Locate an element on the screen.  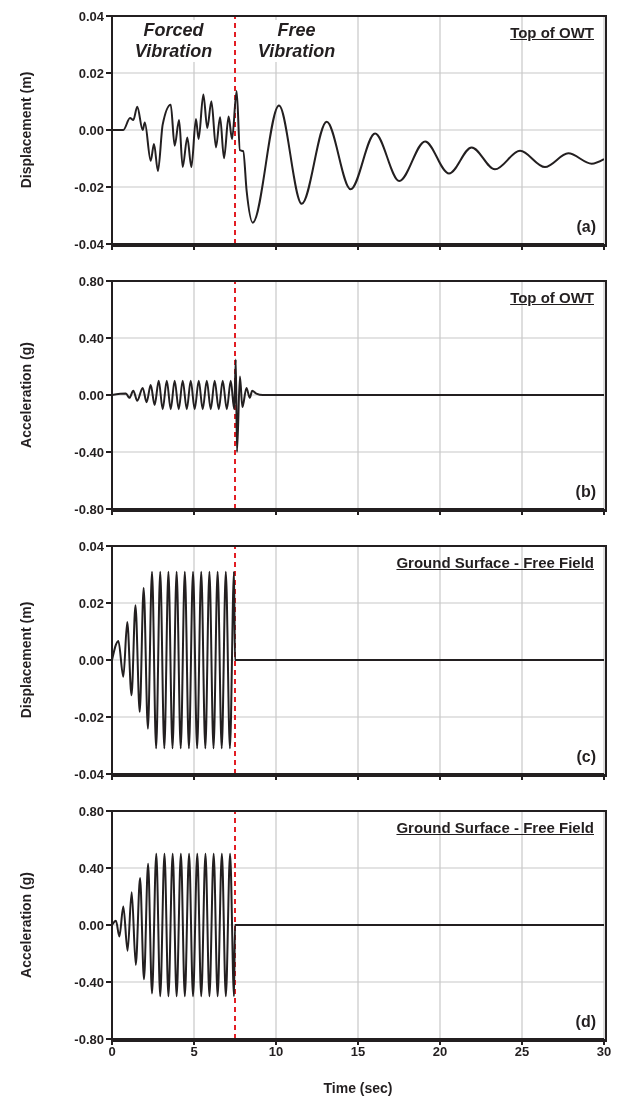
annotation: (d) is located at coordinates (585, 1022).